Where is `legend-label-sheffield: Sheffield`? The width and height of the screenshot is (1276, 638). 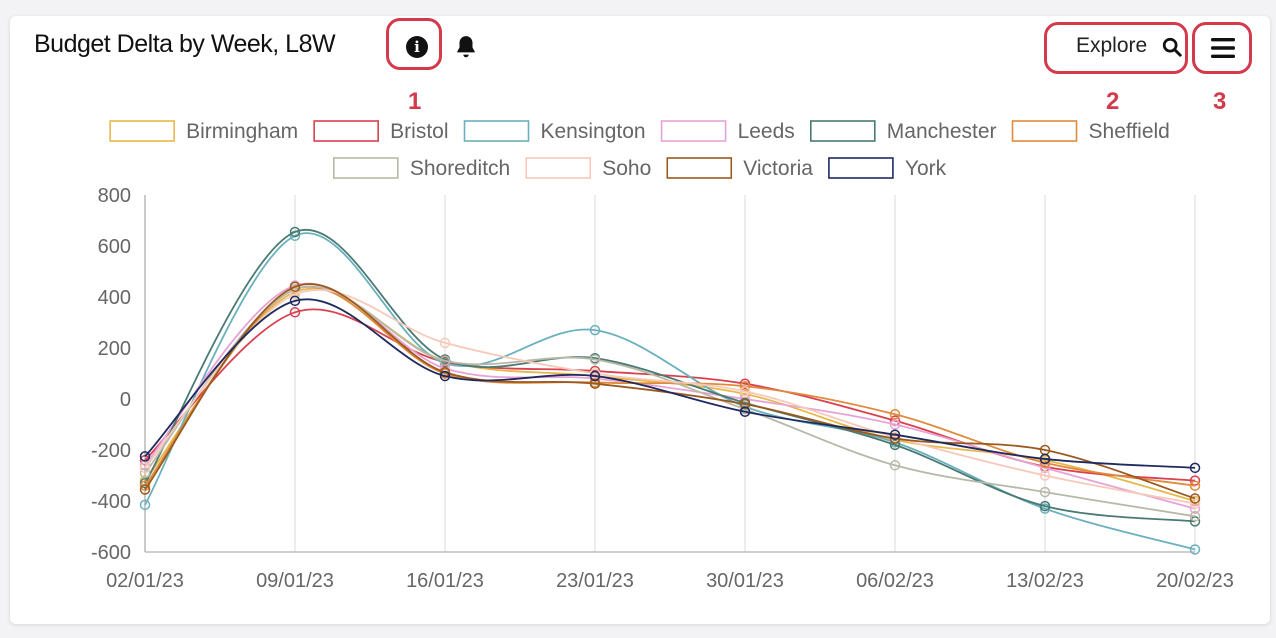
legend-label-sheffield: Sheffield is located at coordinates (1129, 131).